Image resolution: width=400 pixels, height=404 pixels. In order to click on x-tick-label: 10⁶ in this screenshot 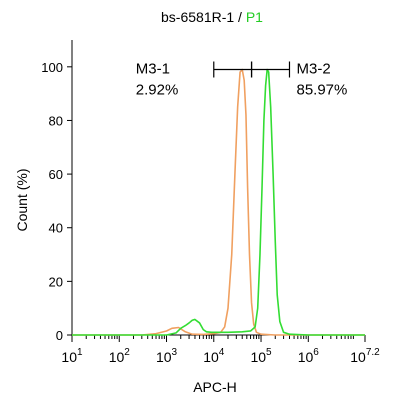, I will do `click(309, 356)`.